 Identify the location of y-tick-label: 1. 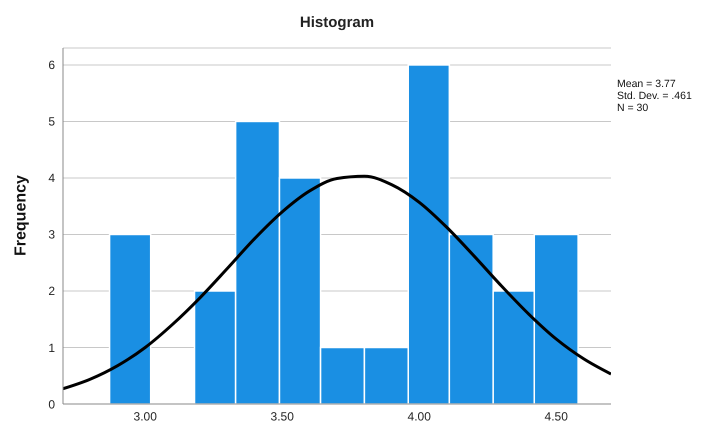
(52, 347).